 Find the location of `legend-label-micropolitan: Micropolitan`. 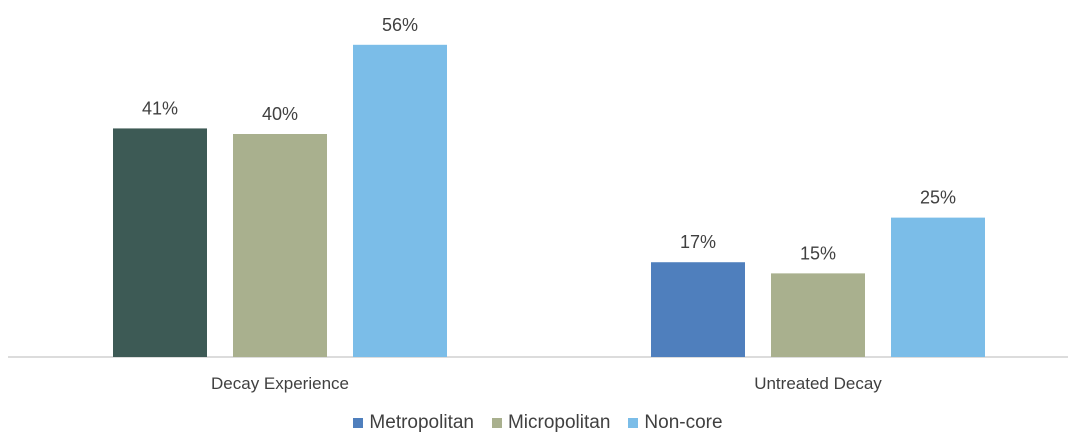

legend-label-micropolitan: Micropolitan is located at coordinates (559, 422).